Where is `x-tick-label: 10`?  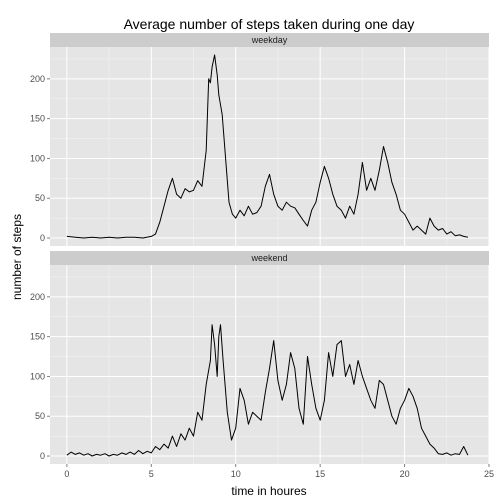
x-tick-label: 10 is located at coordinates (236, 474).